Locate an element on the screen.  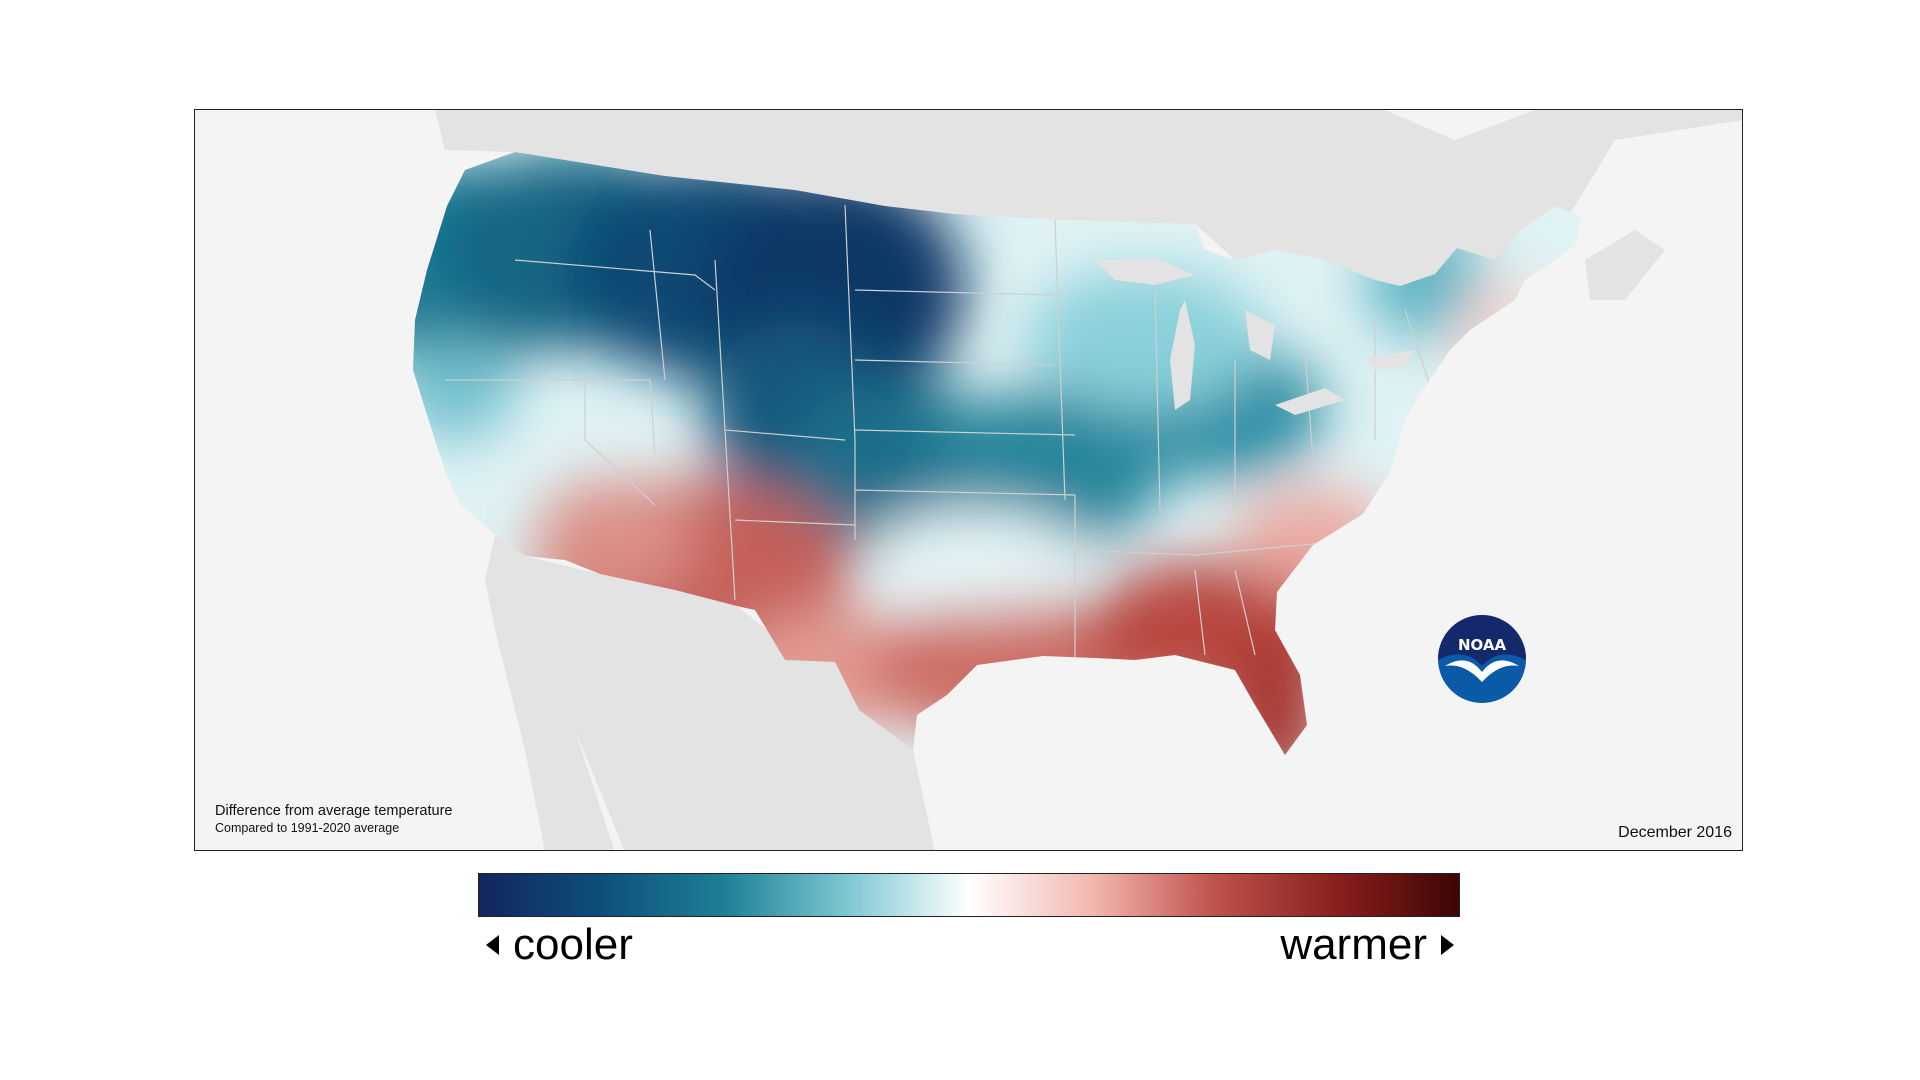
noaa-logo-icon: NOAA is located at coordinates (1482, 659).